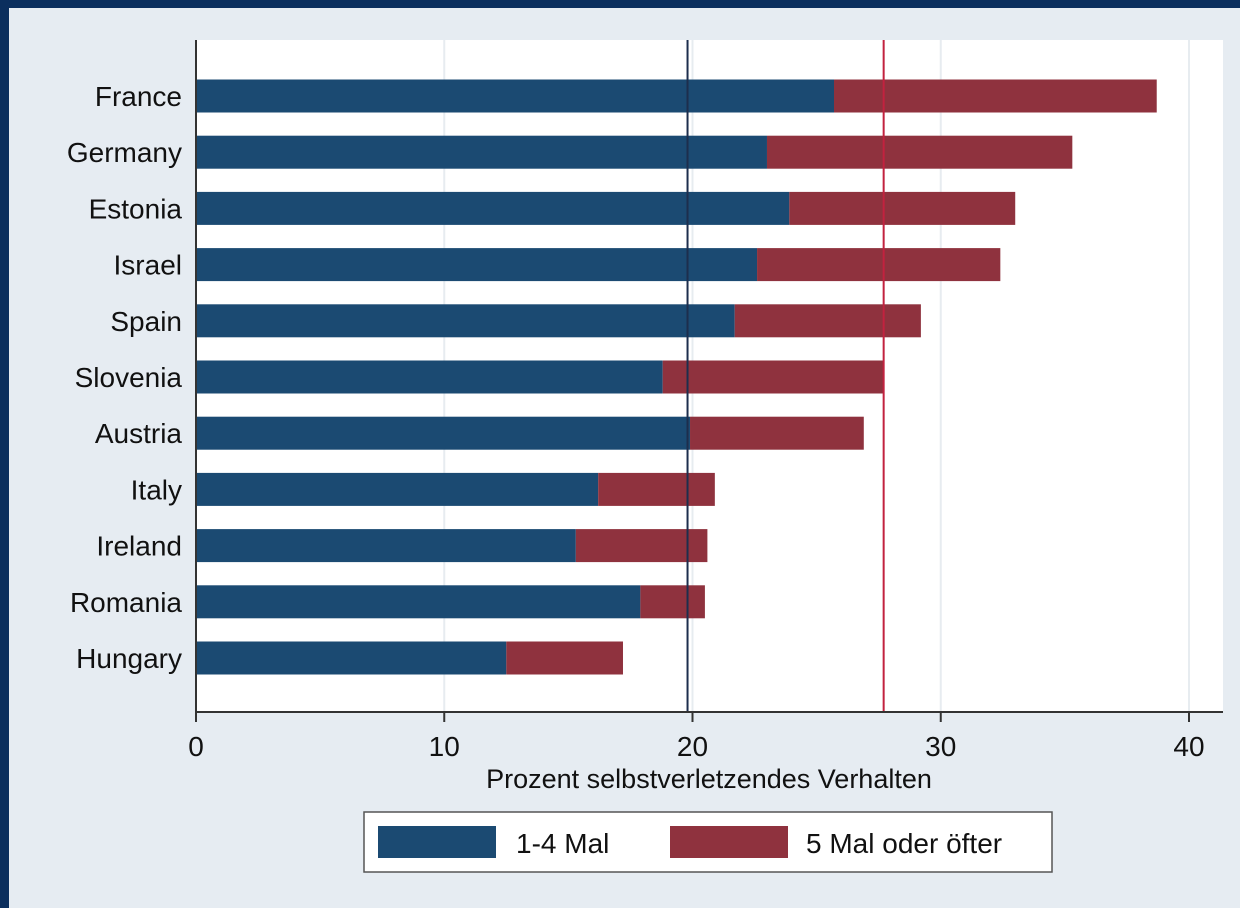 This screenshot has height=908, width=1240. I want to click on bar-israel-1-4-mal, so click(477, 265).